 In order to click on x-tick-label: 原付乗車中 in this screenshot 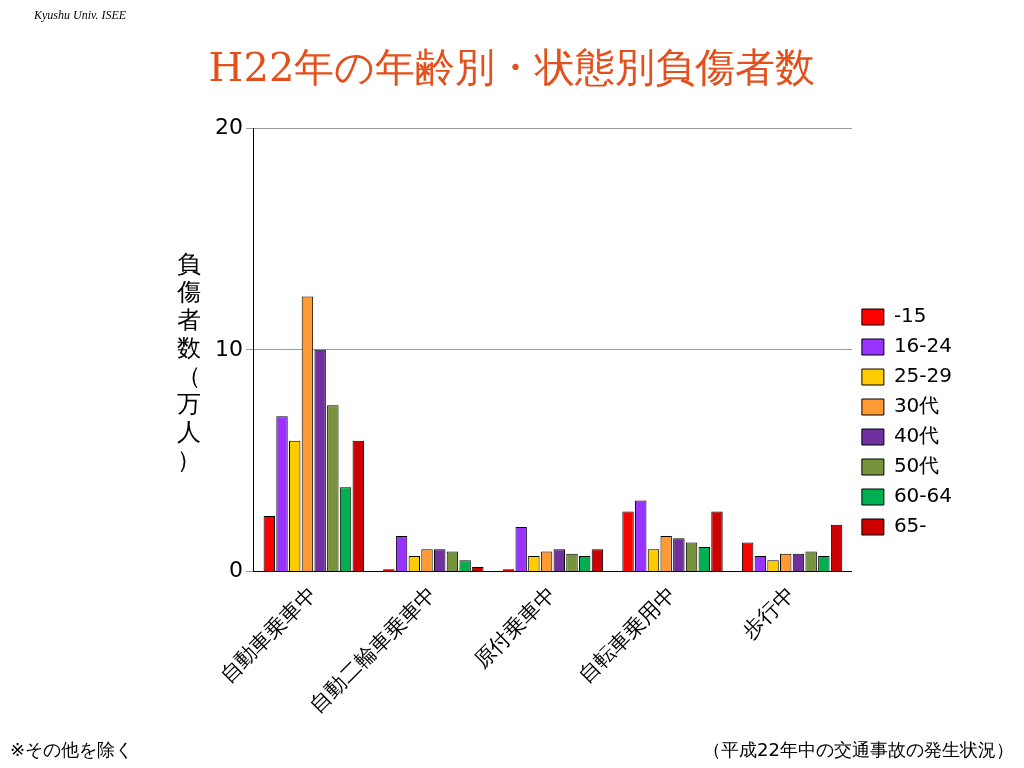, I will do `click(515, 627)`.